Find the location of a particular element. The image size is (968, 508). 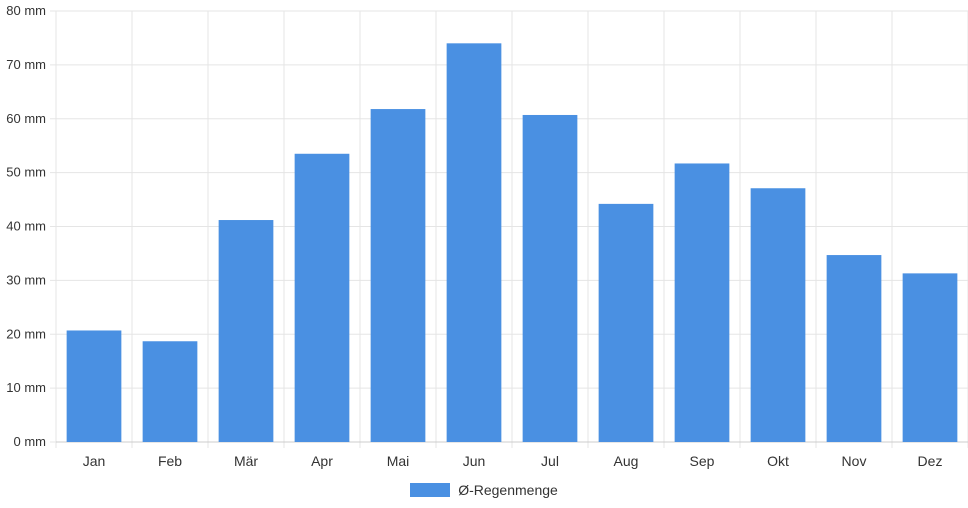

bar-nov is located at coordinates (854, 348).